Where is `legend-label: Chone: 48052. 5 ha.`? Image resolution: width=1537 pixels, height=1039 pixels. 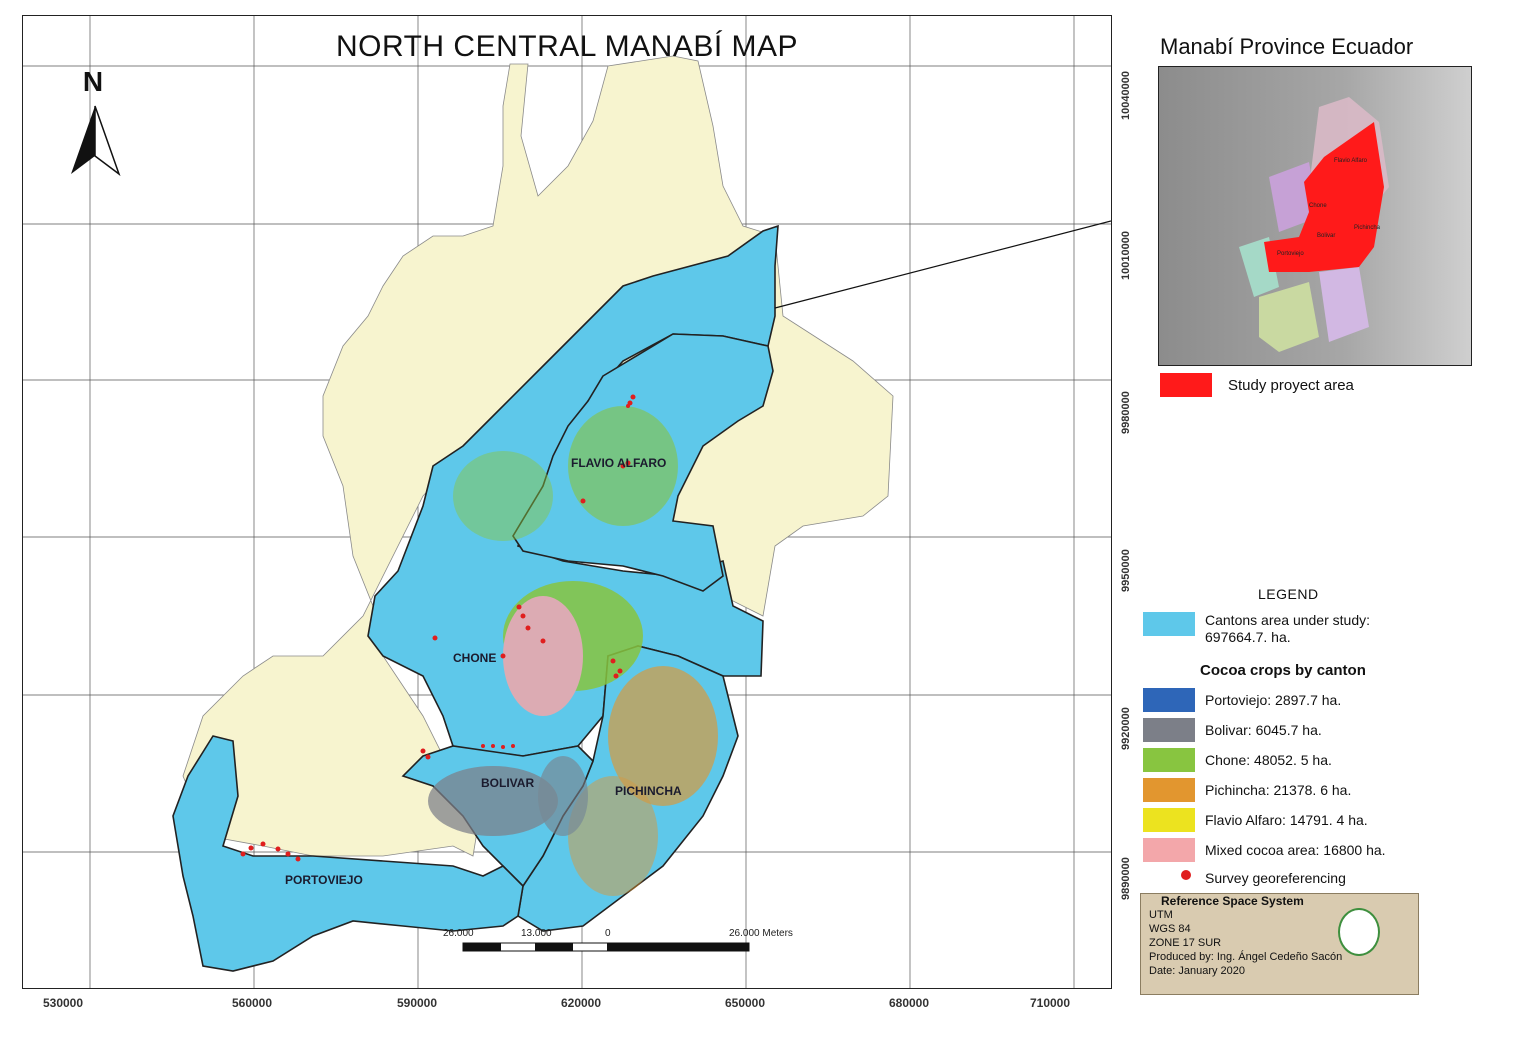
legend-label: Chone: 48052. 5 ha. is located at coordinates (1268, 760).